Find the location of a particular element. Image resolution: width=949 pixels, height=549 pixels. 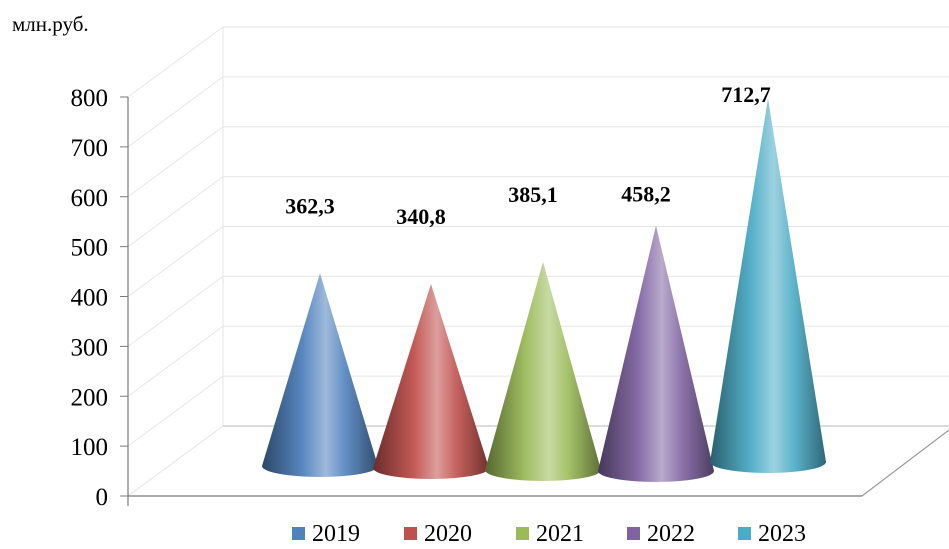

y-unit-label: млн.руб. is located at coordinates (50, 24).